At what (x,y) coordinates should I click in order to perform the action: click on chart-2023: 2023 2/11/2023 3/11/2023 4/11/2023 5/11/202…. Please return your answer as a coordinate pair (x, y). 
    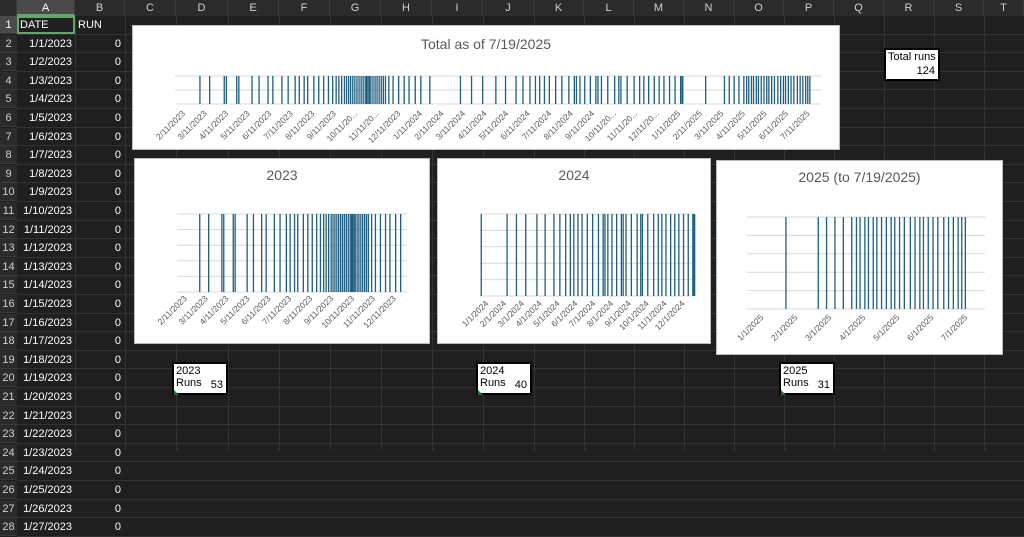
    Looking at the image, I should click on (282, 251).